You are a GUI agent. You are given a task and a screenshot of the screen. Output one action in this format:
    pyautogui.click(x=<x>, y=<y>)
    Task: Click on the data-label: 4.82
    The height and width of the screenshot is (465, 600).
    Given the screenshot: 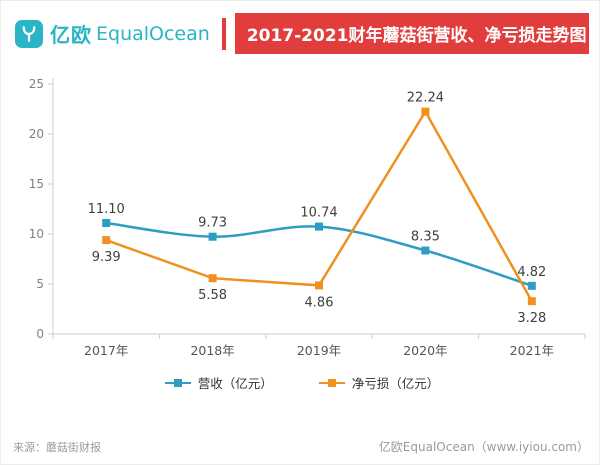 What is the action you would take?
    pyautogui.click(x=531, y=272)
    